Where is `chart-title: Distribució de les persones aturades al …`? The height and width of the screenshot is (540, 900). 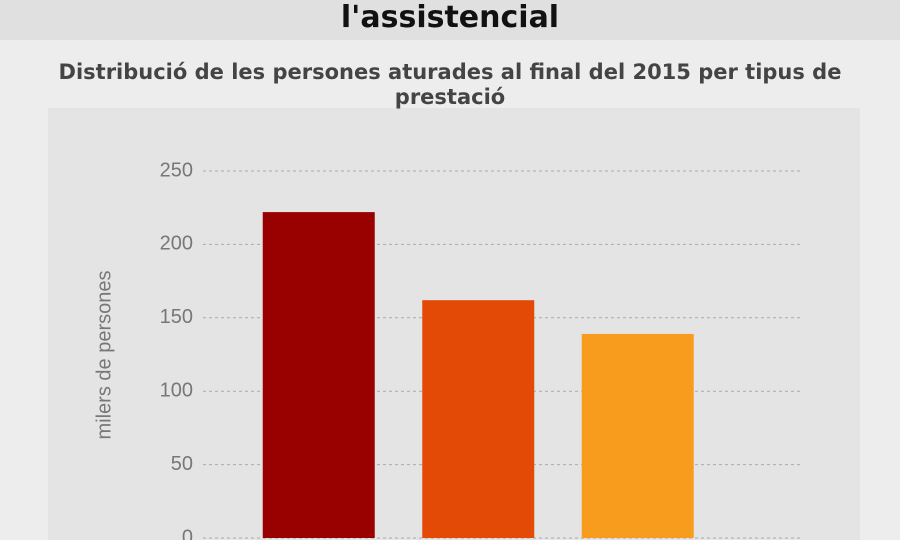
chart-title: Distribució de les persones aturades al … is located at coordinates (450, 84).